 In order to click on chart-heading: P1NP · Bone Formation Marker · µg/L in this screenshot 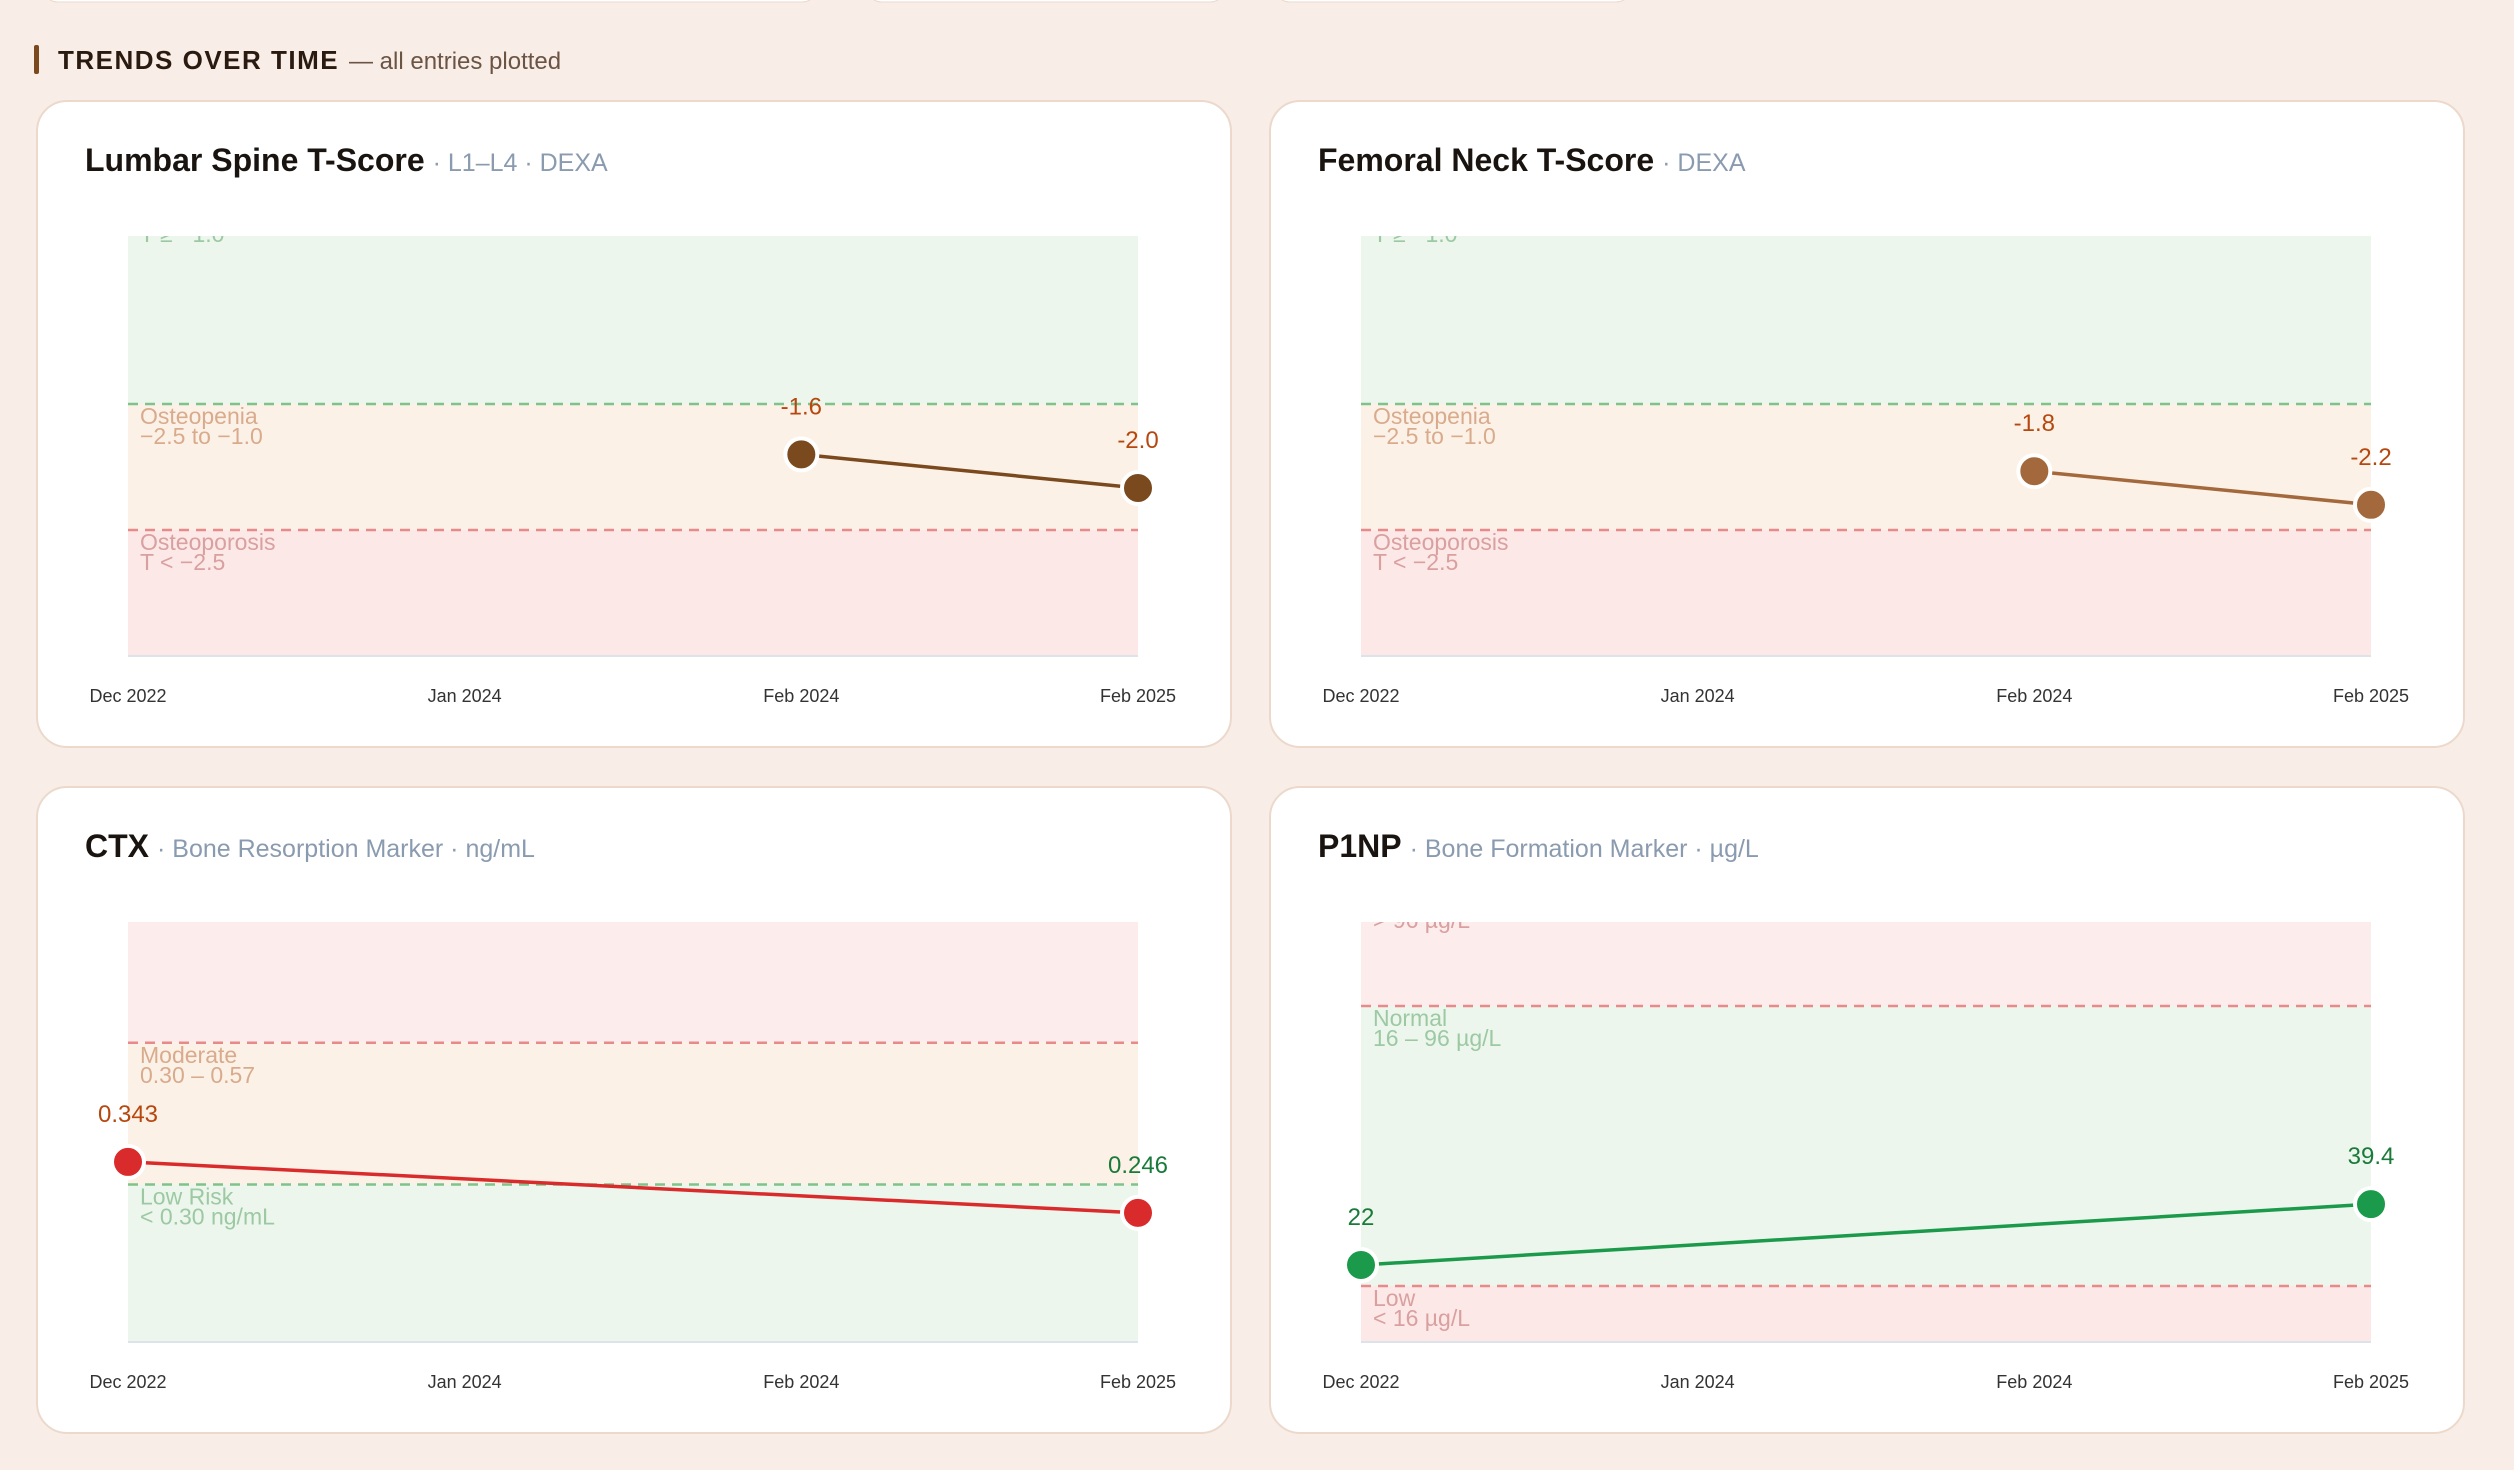, I will do `click(1538, 846)`.